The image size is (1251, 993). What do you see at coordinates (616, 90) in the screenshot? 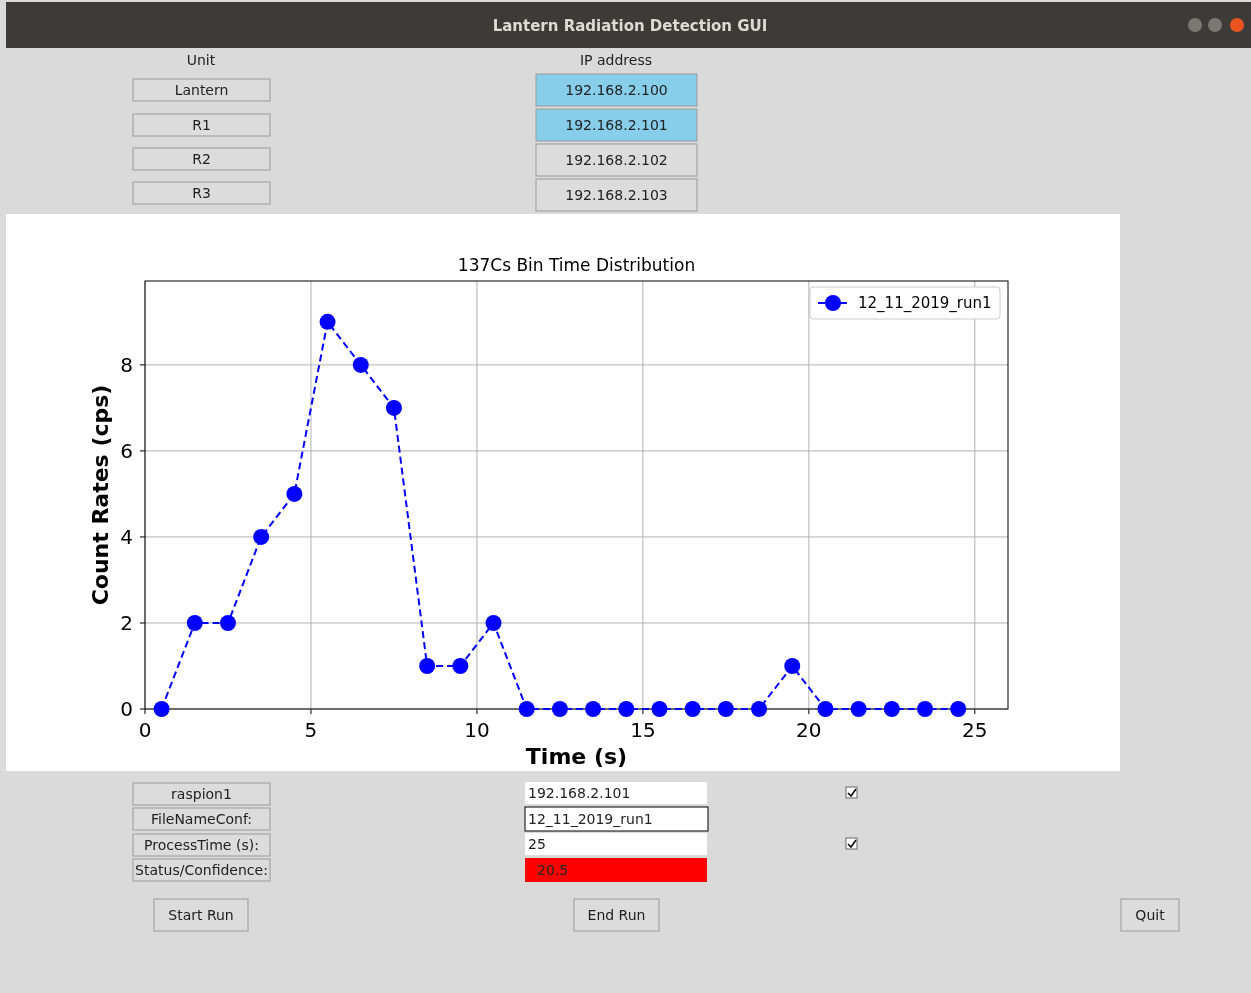
I see `text: 192.168.2.100` at bounding box center [616, 90].